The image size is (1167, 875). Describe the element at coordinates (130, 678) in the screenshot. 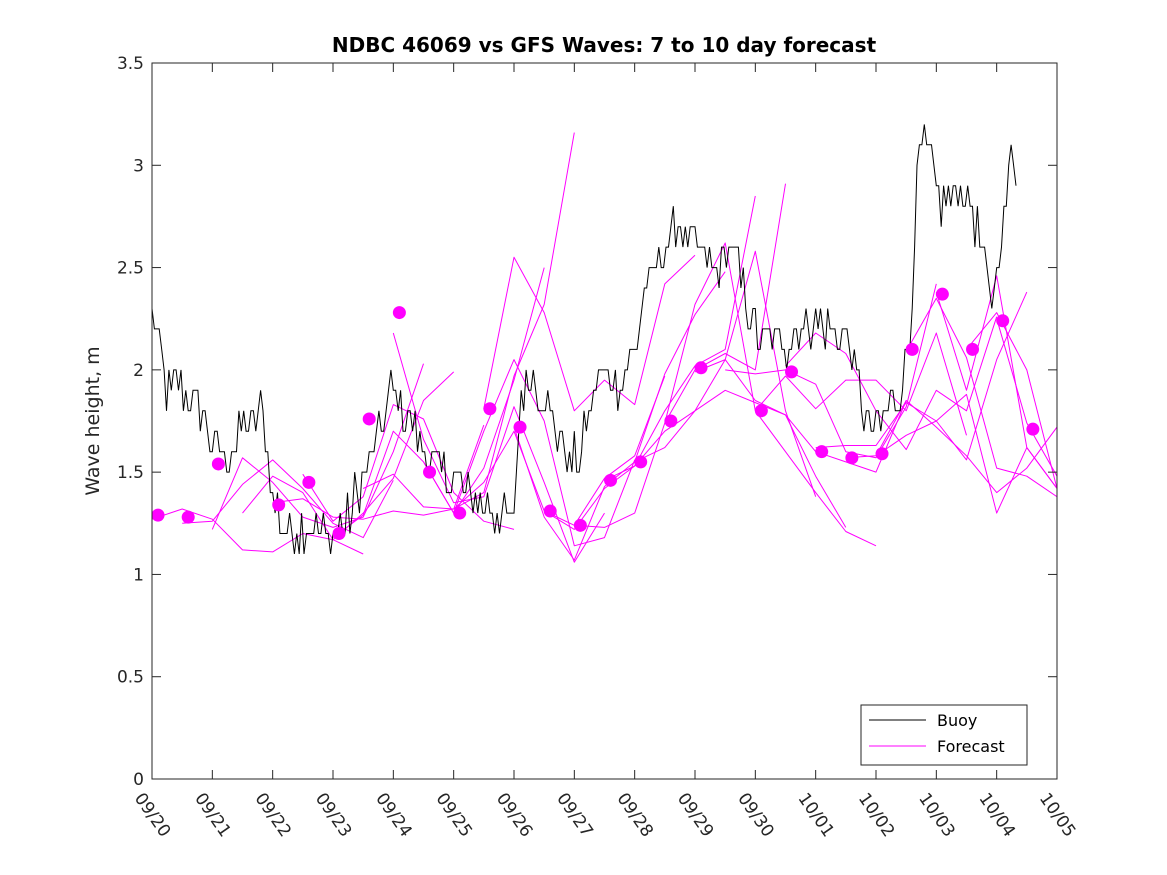

I see `y-tick-label: 0.5` at that location.